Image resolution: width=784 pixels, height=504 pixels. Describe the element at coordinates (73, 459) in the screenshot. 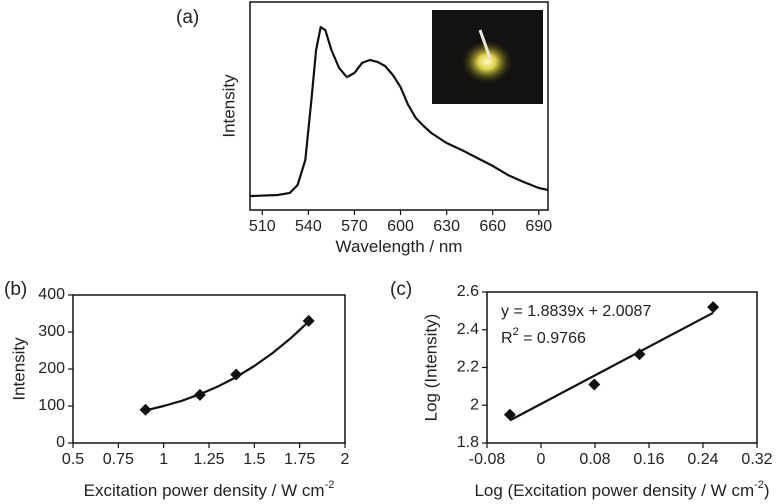

I see `x-tick-label: 0.5` at that location.